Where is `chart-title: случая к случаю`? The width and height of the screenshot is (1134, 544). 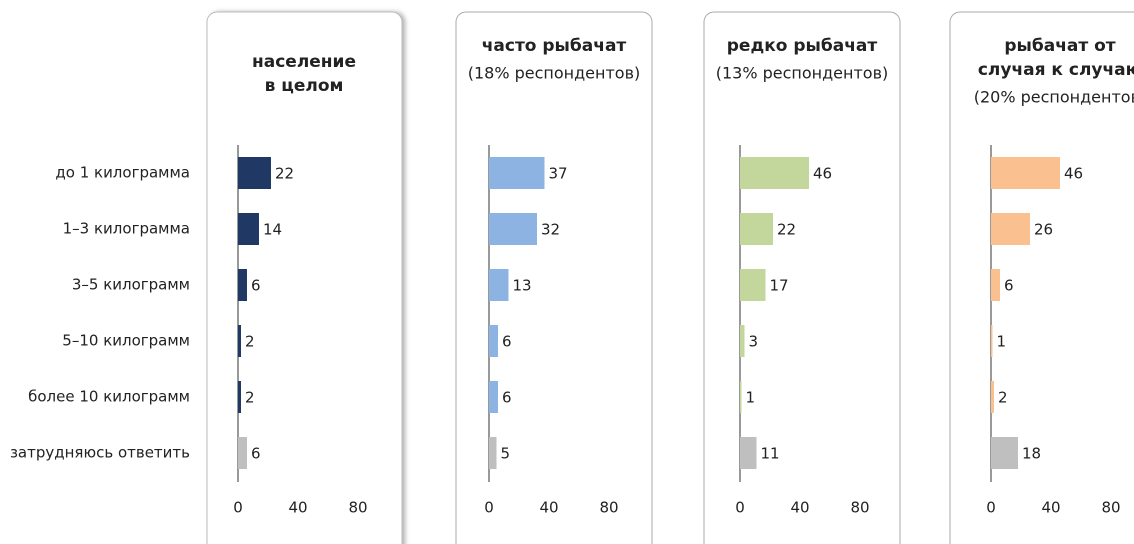 chart-title: случая к случаю is located at coordinates (1056, 70).